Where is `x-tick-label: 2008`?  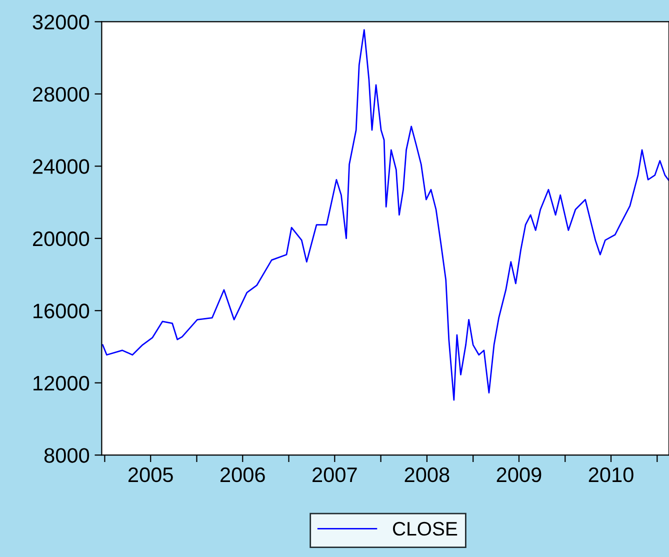
x-tick-label: 2008 is located at coordinates (427, 474).